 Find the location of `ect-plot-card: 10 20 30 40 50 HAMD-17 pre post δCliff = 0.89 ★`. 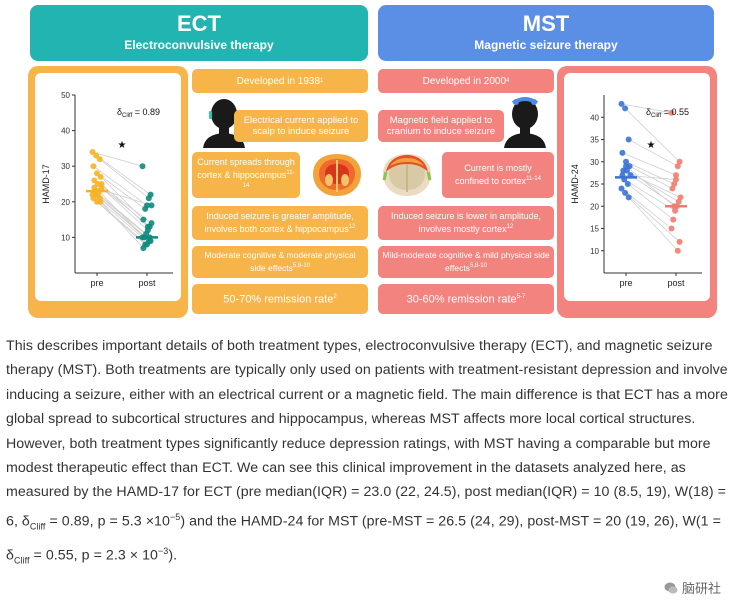

ect-plot-card: 10 20 30 40 50 HAMD-17 pre post δCliff = 0.89 ★ is located at coordinates (108, 187).